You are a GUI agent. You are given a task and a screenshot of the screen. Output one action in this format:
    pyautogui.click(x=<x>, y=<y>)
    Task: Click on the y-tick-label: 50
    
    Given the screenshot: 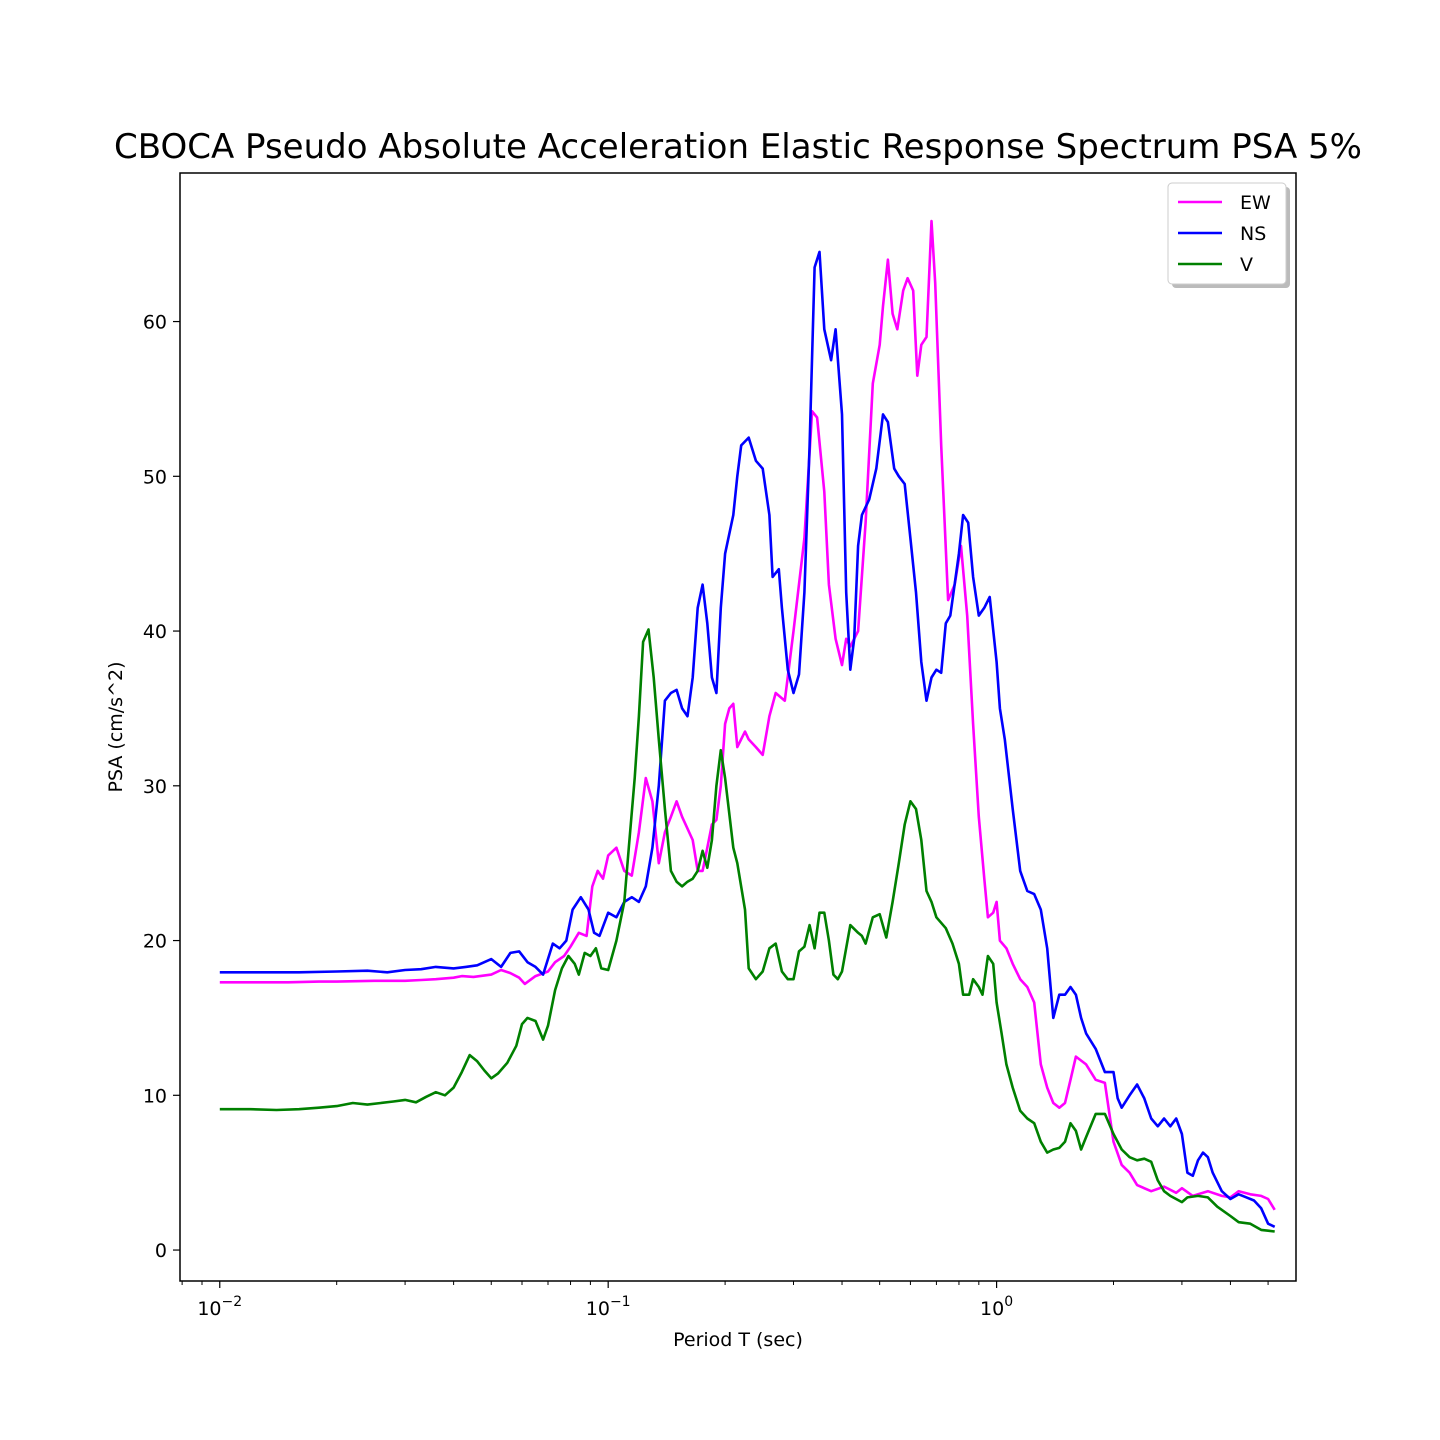 What is the action you would take?
    pyautogui.click(x=155, y=477)
    